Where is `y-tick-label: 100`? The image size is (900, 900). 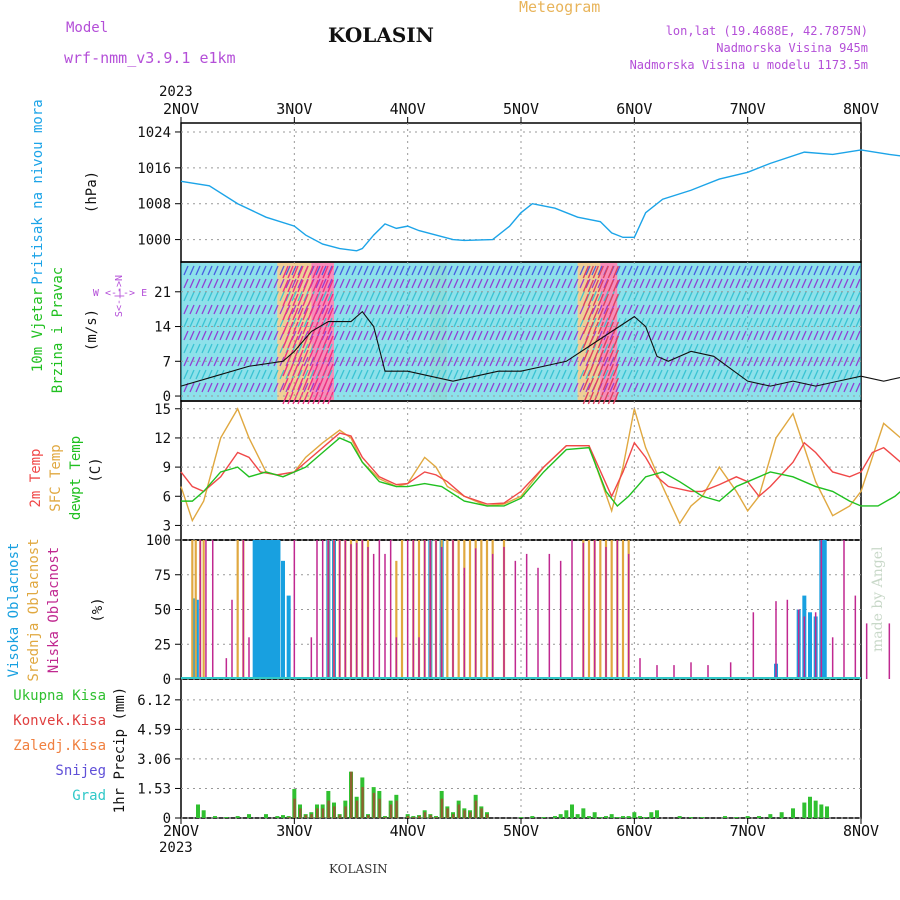
y-tick-label: 100 is located at coordinates (158, 541).